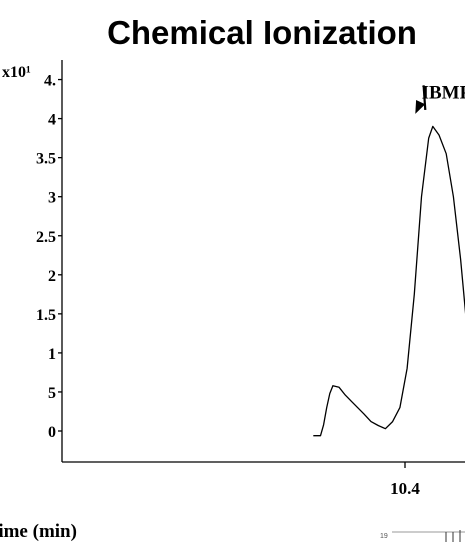 The image size is (465, 542). Describe the element at coordinates (424, 97) in the screenshot. I see `annotation-arrow-line` at that location.